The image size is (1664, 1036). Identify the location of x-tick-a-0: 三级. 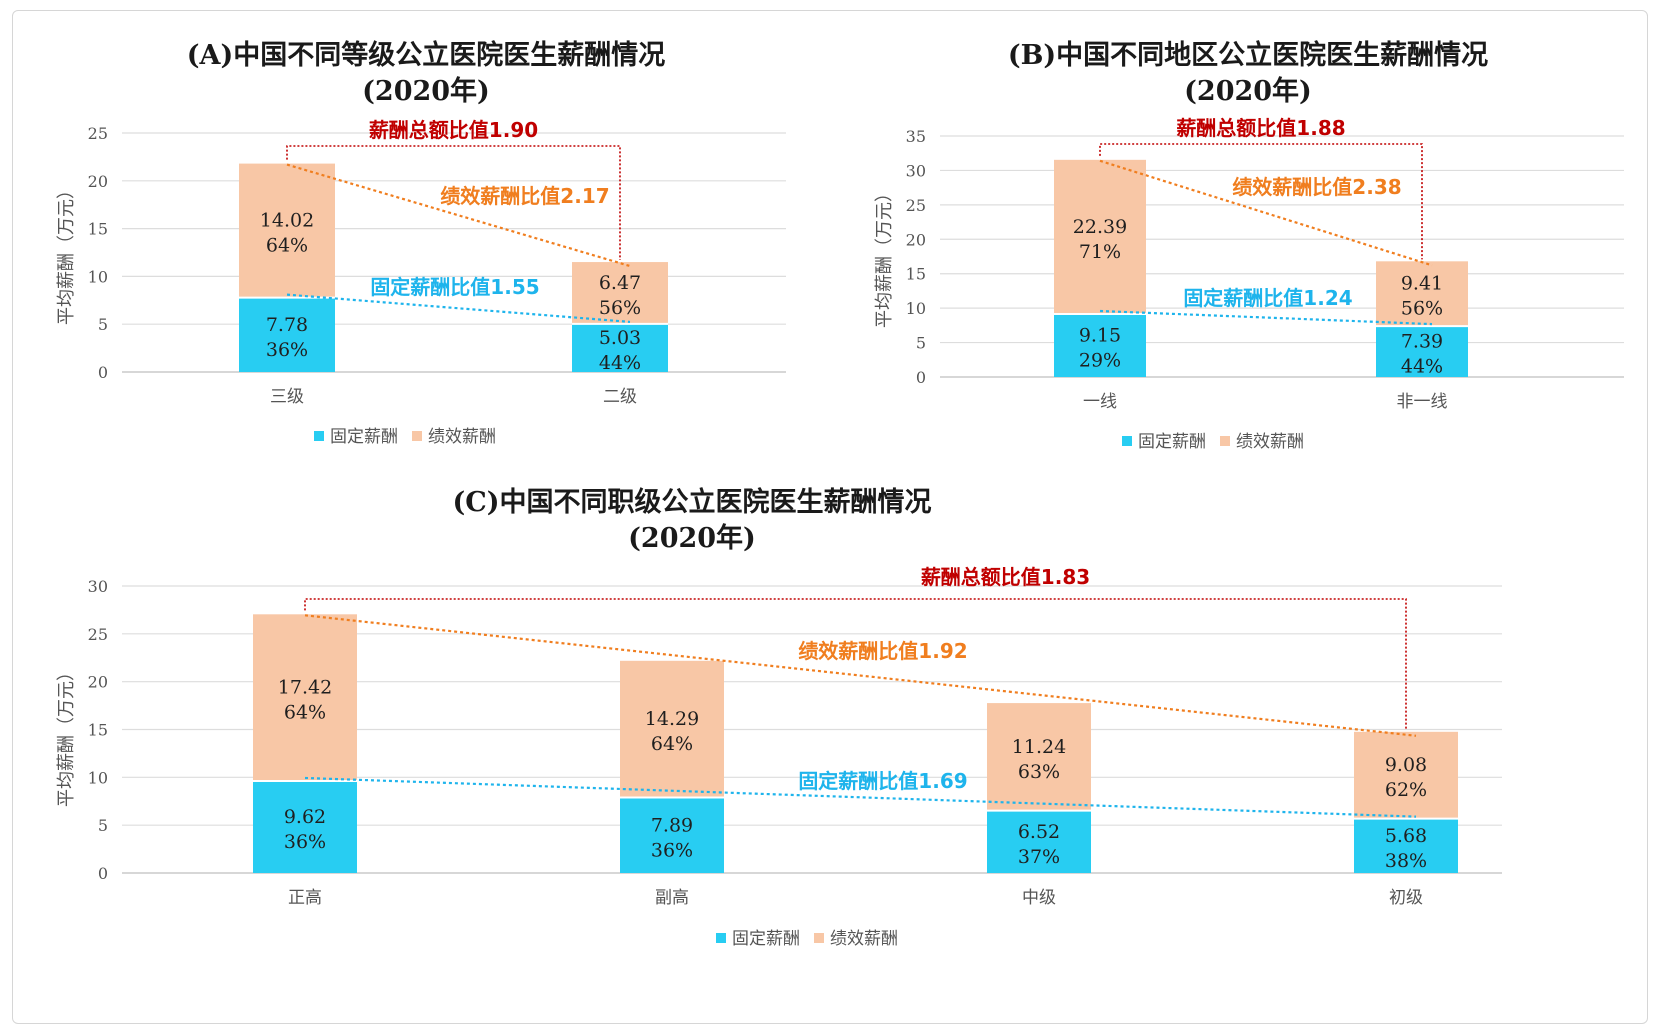
(287, 397).